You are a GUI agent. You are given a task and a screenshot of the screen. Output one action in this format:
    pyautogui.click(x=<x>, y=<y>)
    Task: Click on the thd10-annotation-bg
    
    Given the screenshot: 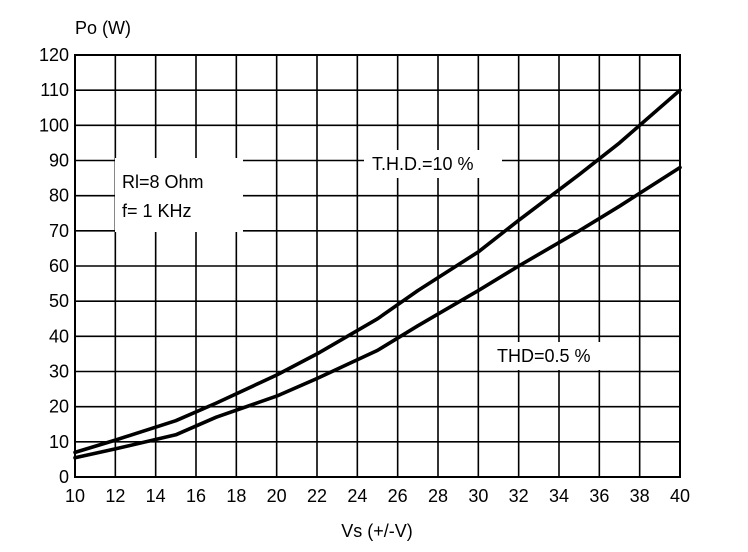 What is the action you would take?
    pyautogui.click(x=433, y=164)
    